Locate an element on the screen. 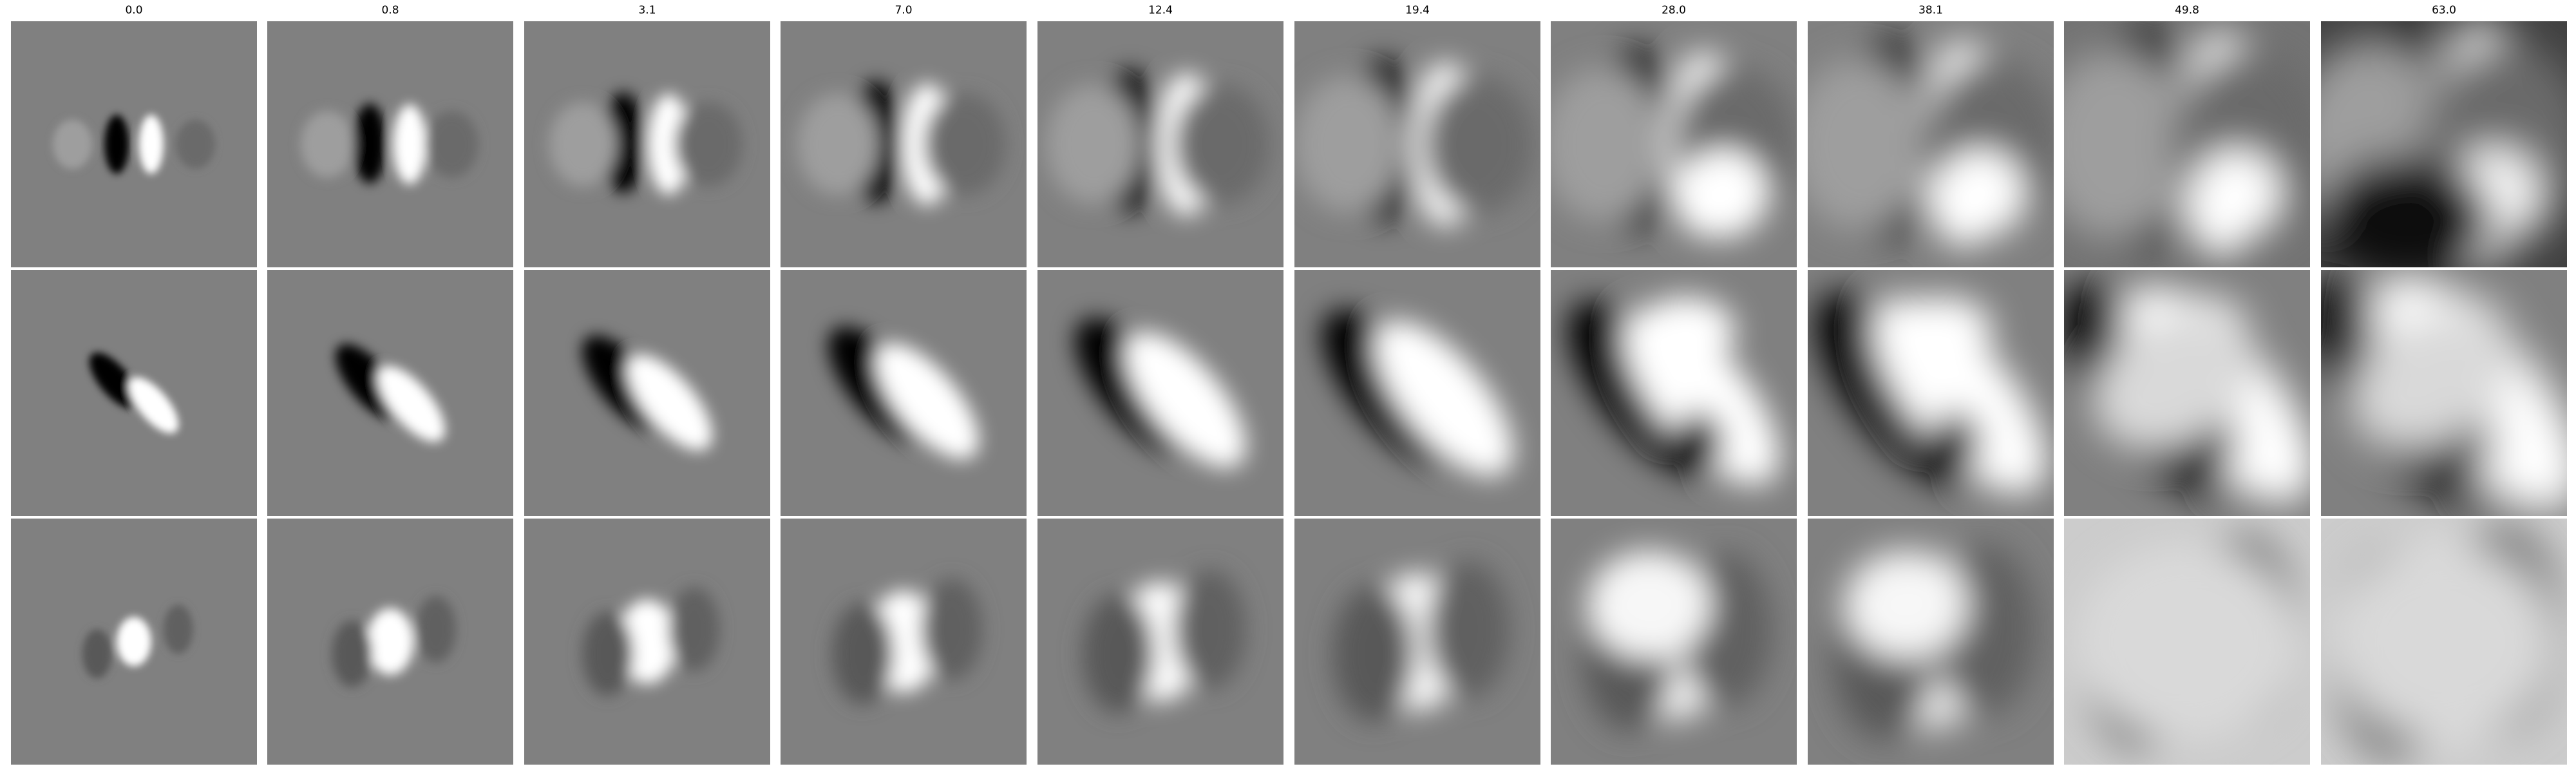 Image resolution: width=2576 pixels, height=773 pixels. column-title: 7.0 is located at coordinates (904, 10).